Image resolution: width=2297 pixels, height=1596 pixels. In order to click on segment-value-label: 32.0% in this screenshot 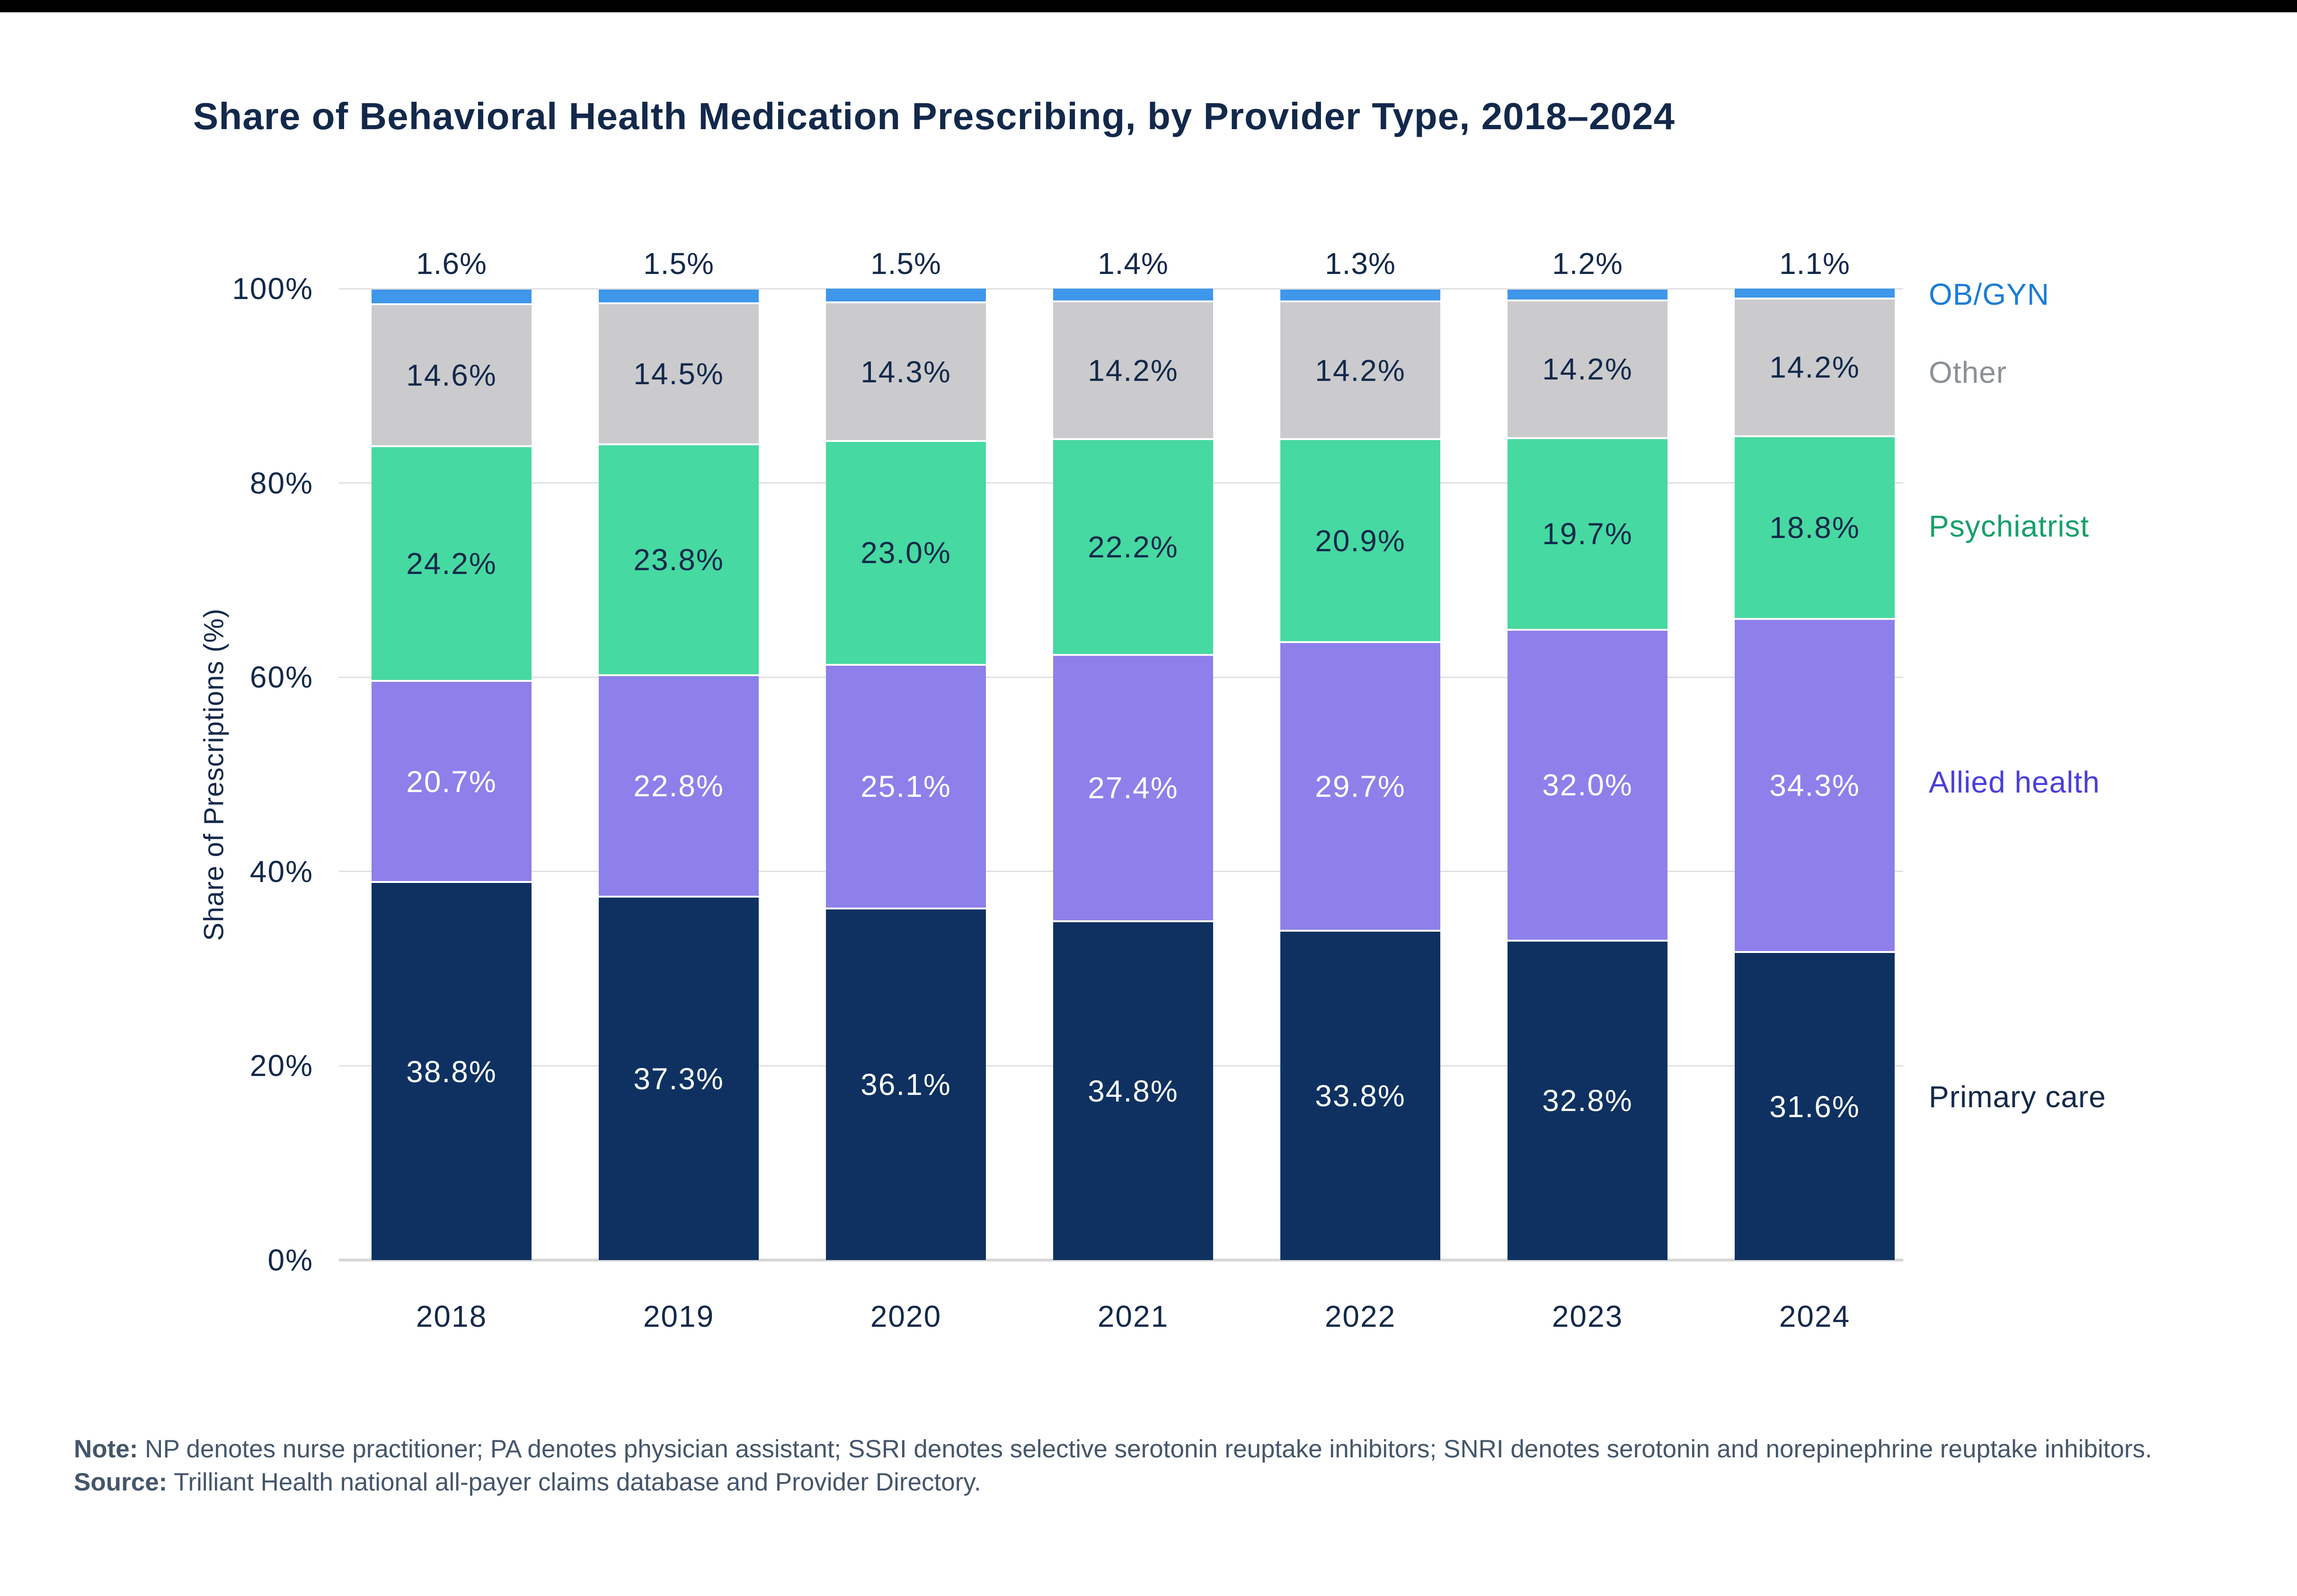, I will do `click(1587, 785)`.